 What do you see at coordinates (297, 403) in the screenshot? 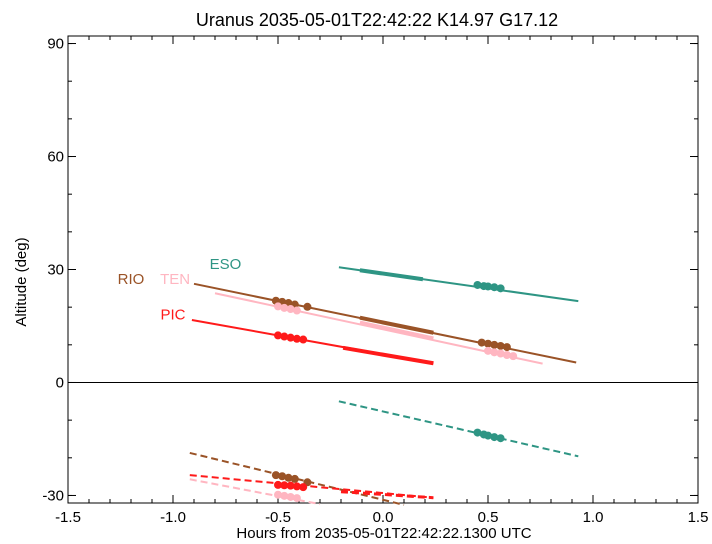
I see `series-pic: PIC` at bounding box center [297, 403].